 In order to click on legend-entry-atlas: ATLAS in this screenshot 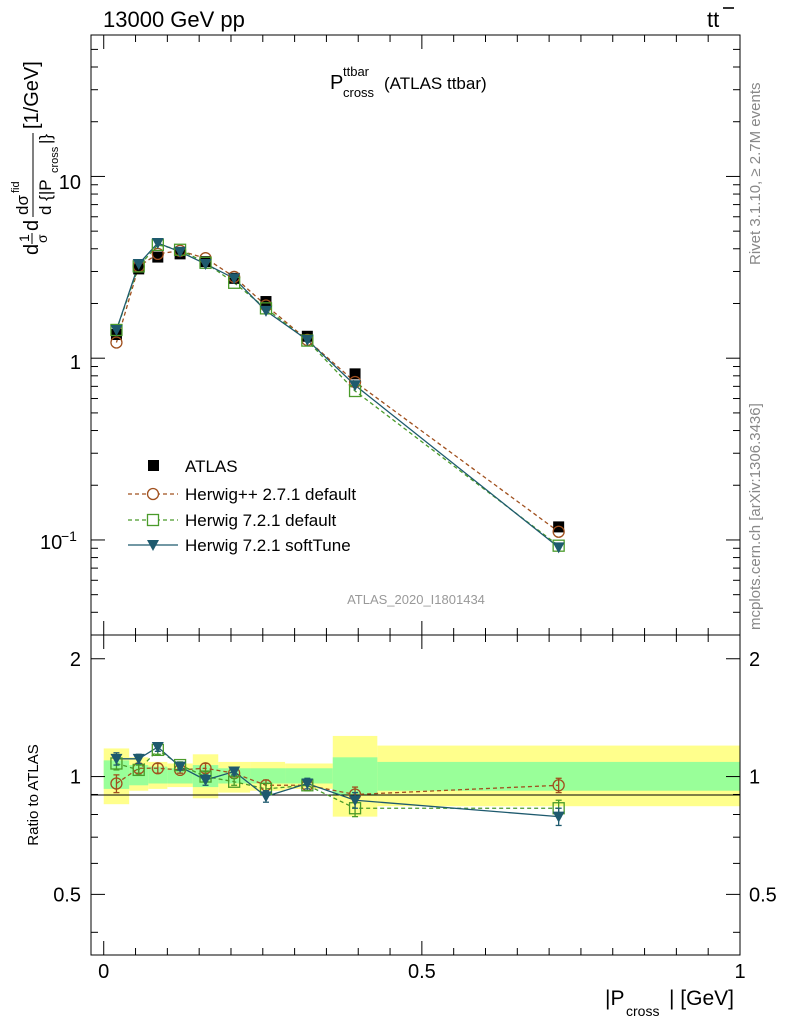, I will do `click(193, 466)`.